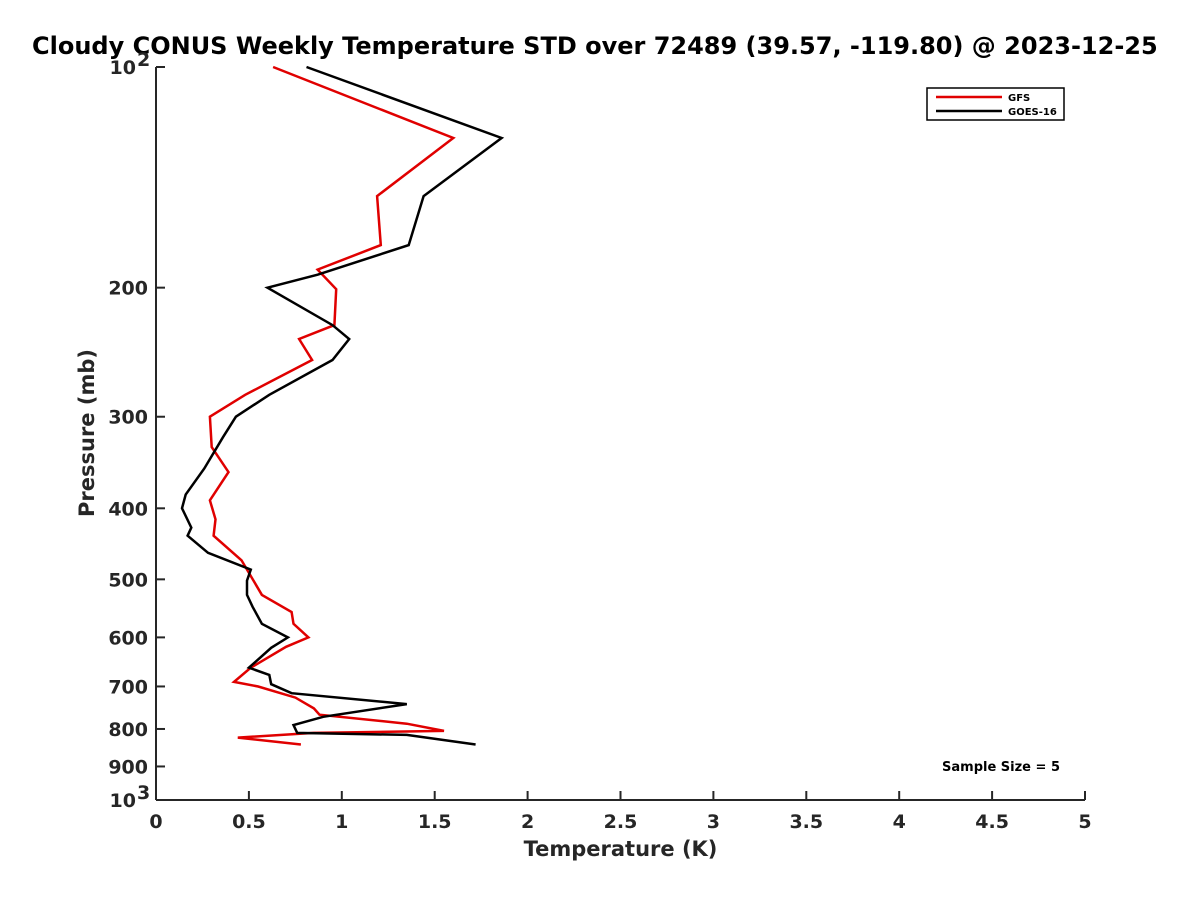 This screenshot has width=1200, height=900. Describe the element at coordinates (128, 289) in the screenshot. I see `y-tick-label: 200` at that location.